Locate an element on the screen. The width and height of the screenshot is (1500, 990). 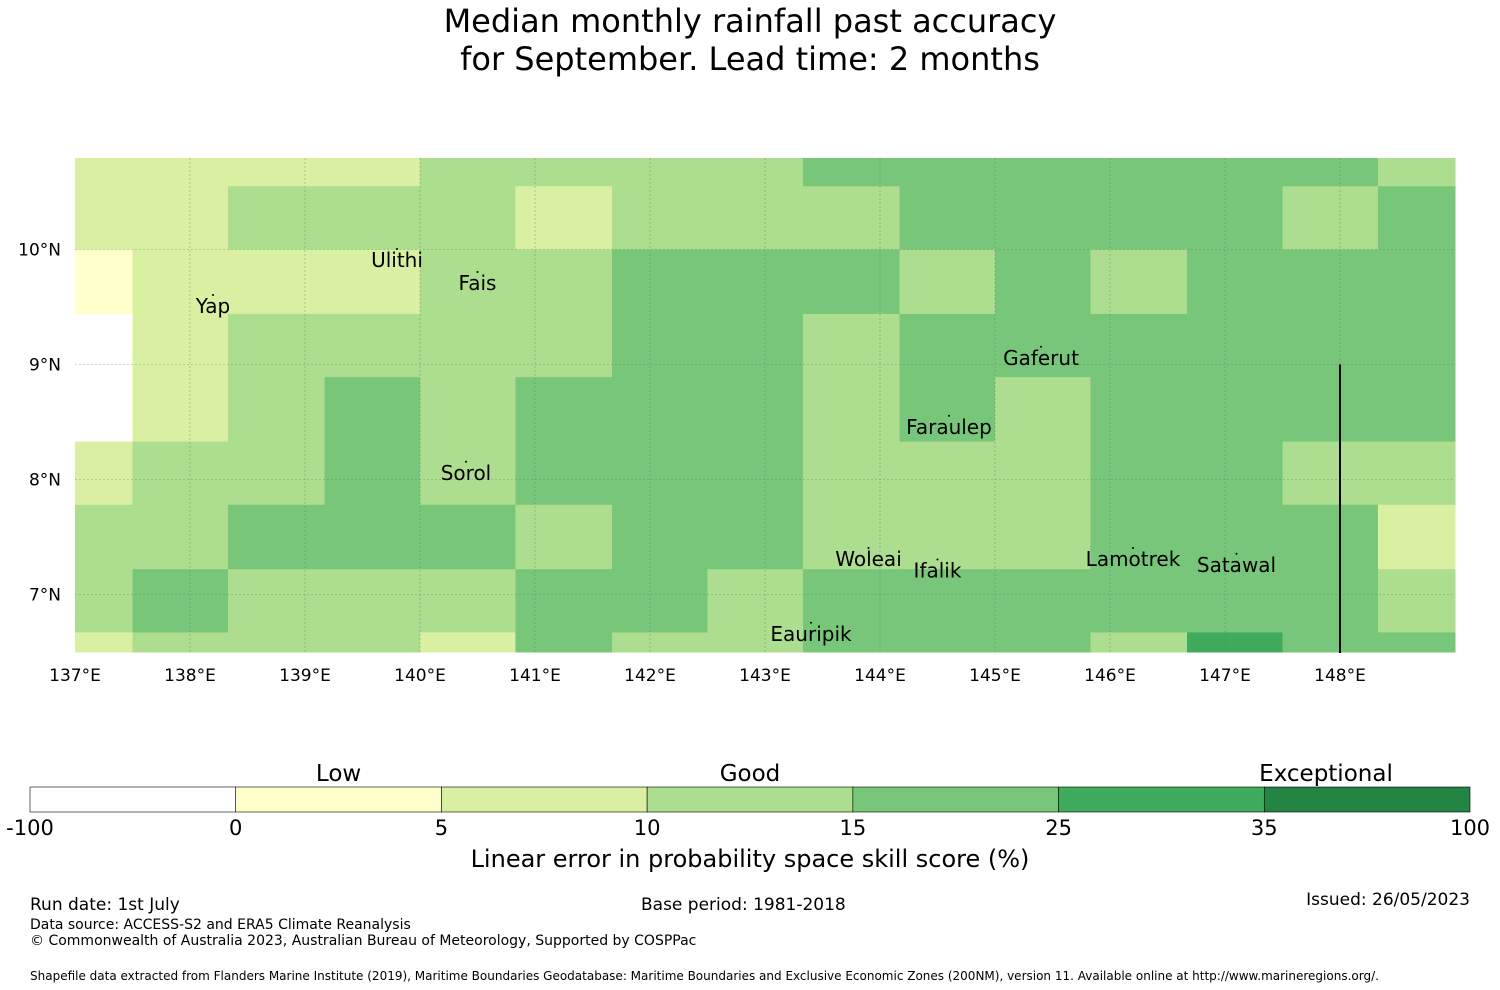
legend-tick-label: 5 is located at coordinates (441, 828).